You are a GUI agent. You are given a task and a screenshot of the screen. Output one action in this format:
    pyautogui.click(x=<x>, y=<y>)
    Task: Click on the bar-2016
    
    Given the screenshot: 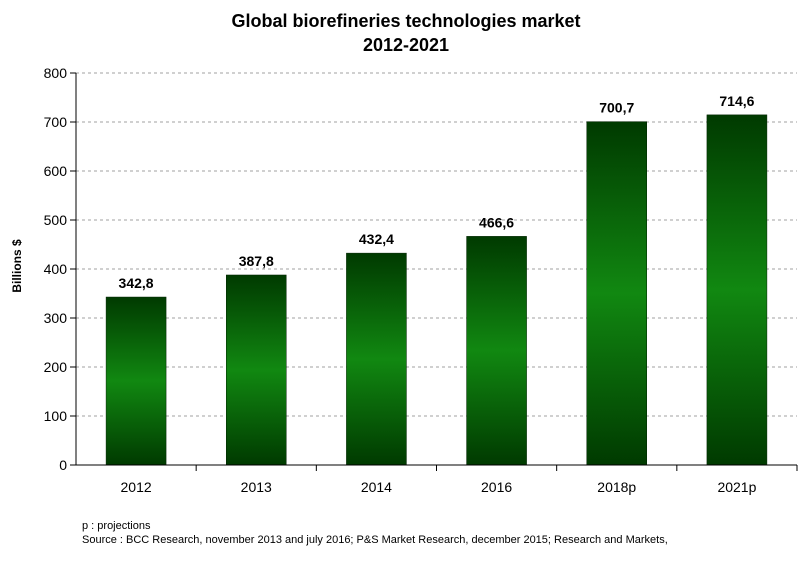 What is the action you would take?
    pyautogui.click(x=496, y=351)
    